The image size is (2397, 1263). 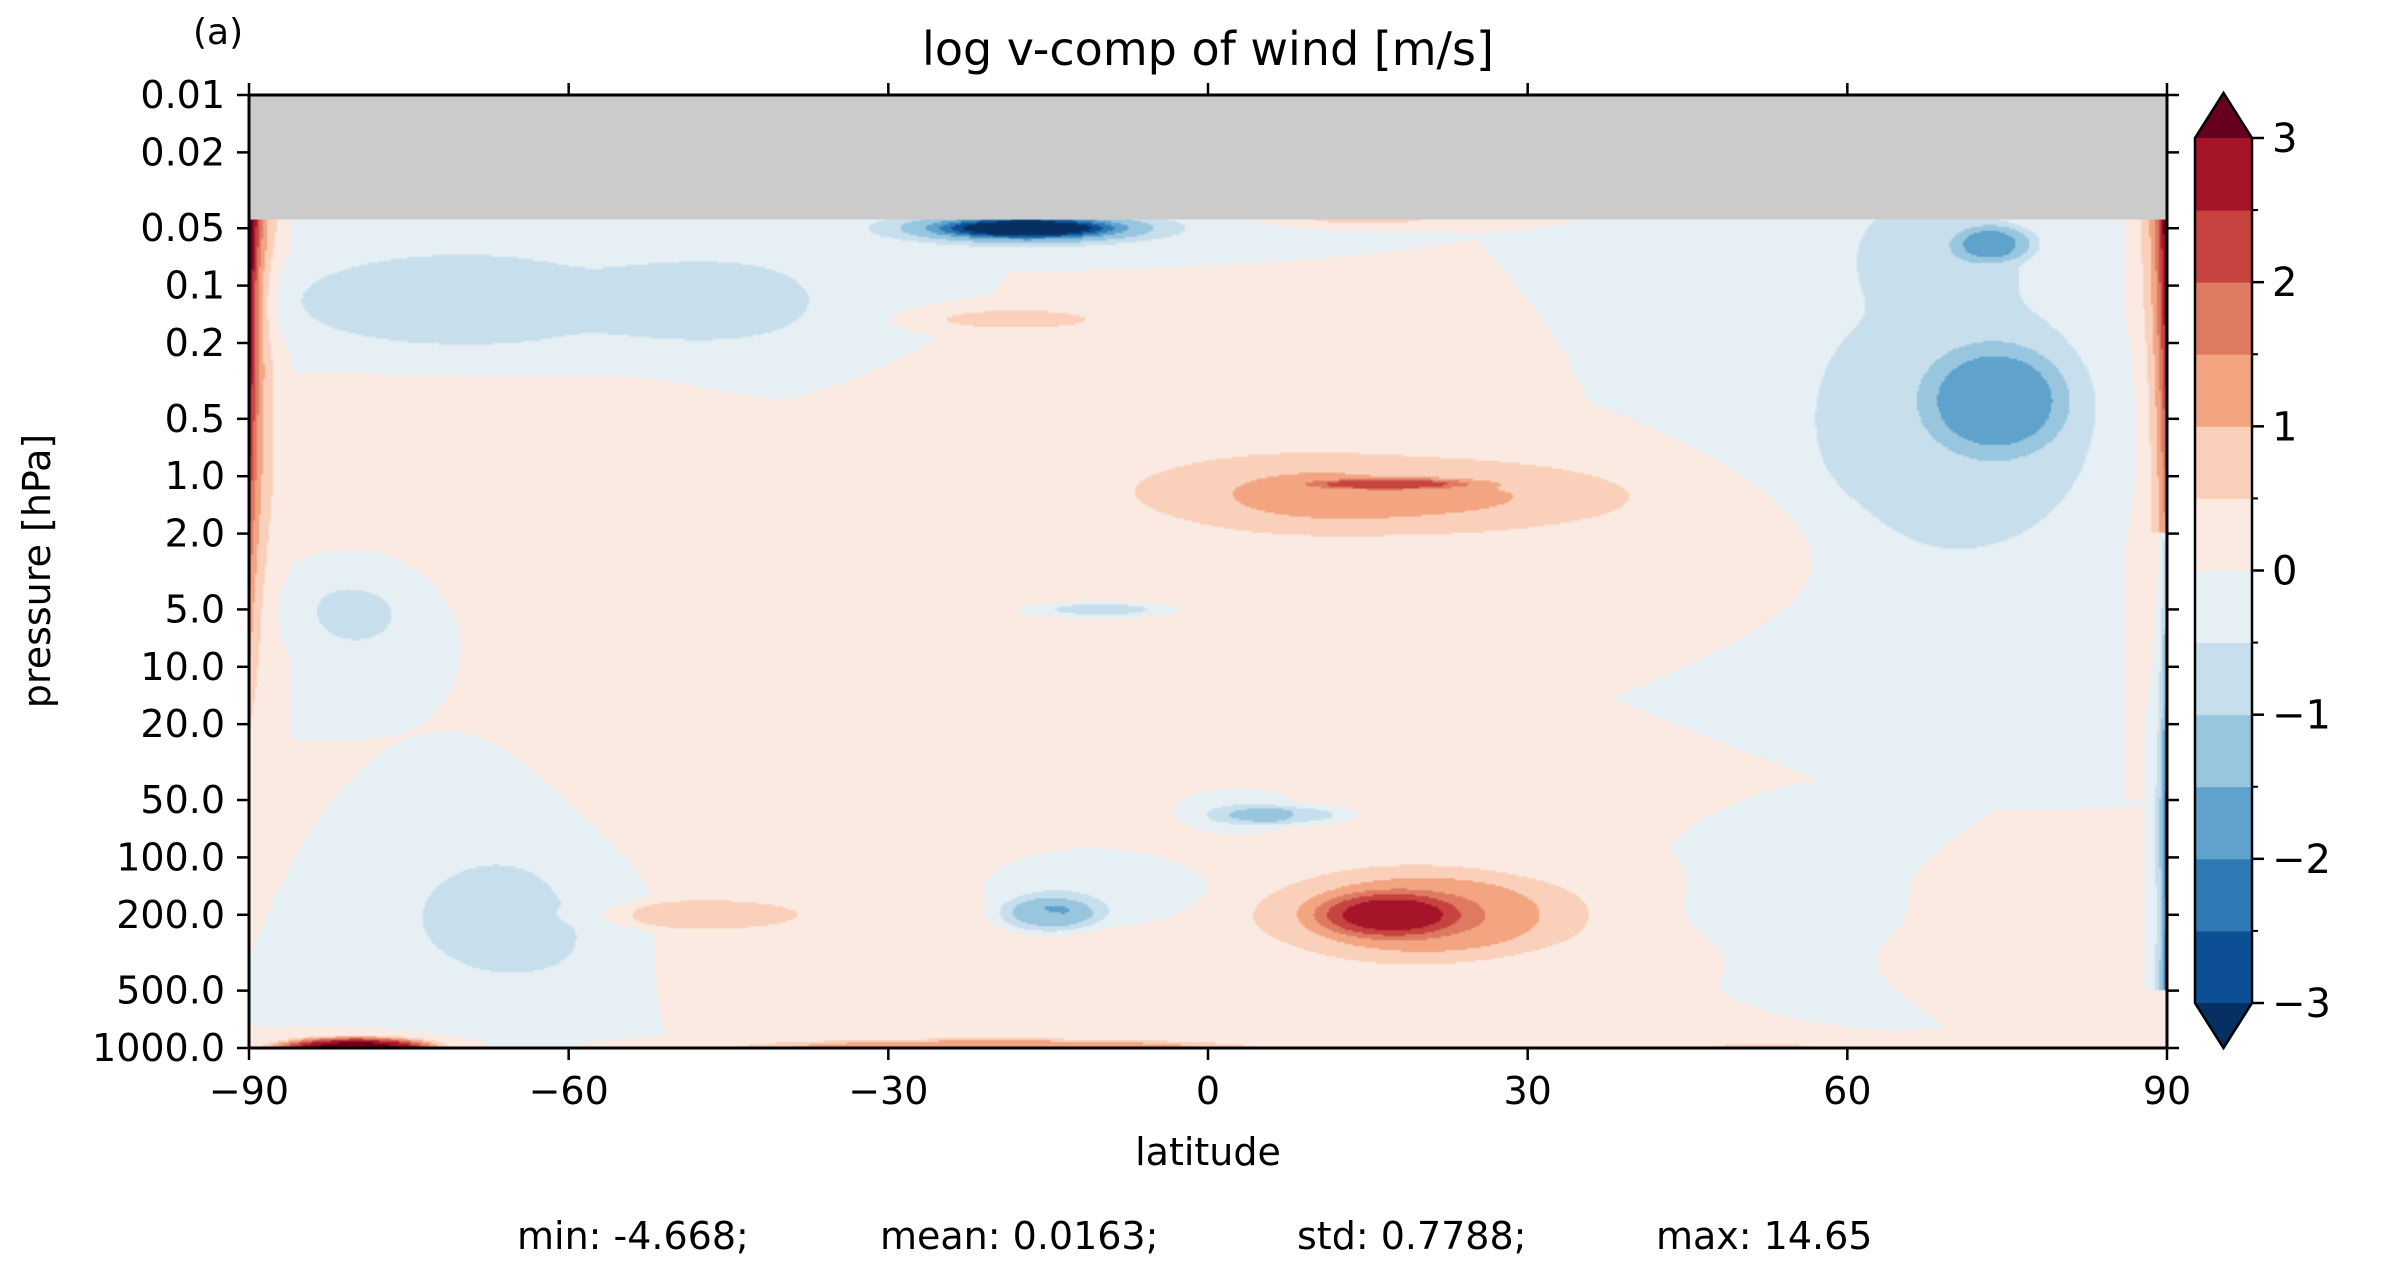 What do you see at coordinates (1411, 1236) in the screenshot?
I see `stat-std: std: 0.7788;` at bounding box center [1411, 1236].